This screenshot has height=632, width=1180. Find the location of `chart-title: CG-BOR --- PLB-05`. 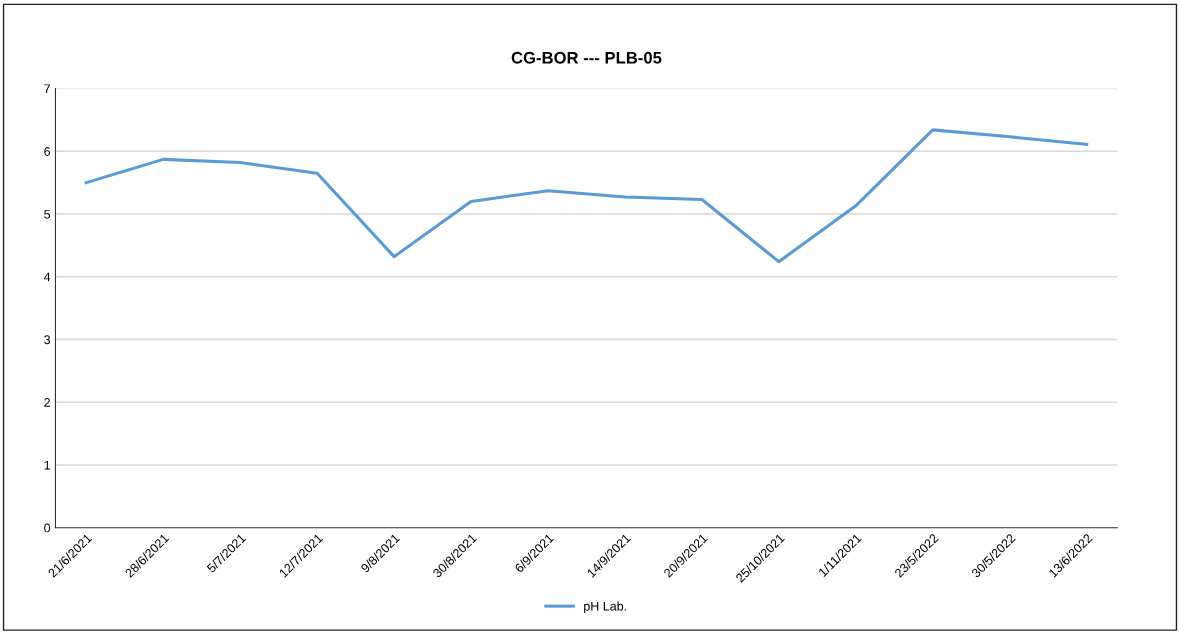

chart-title: CG-BOR --- PLB-05 is located at coordinates (586, 57).